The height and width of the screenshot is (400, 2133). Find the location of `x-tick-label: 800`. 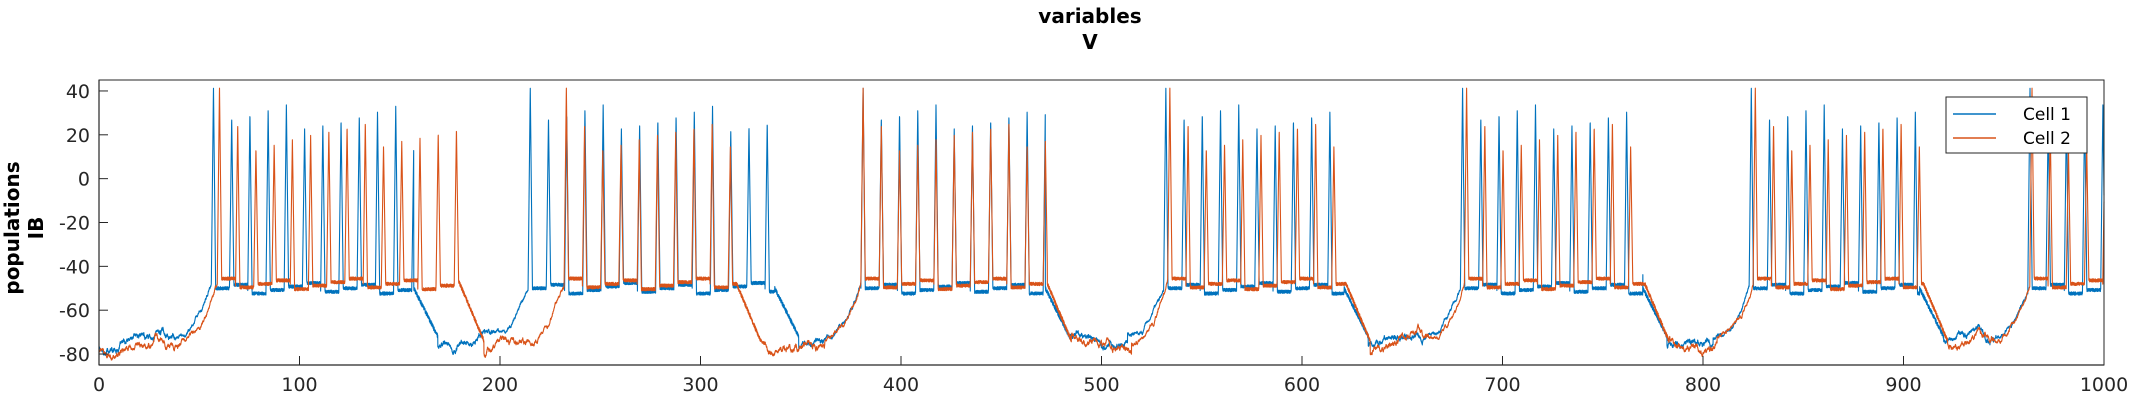

x-tick-label: 800 is located at coordinates (1703, 385).